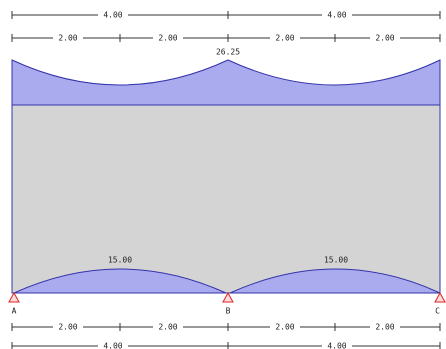  What do you see at coordinates (14, 311) in the screenshot?
I see `support-label: A` at bounding box center [14, 311].